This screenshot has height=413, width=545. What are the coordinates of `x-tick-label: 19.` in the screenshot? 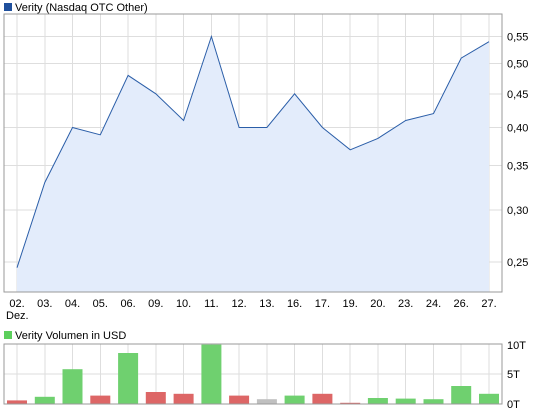 It's located at (350, 304).